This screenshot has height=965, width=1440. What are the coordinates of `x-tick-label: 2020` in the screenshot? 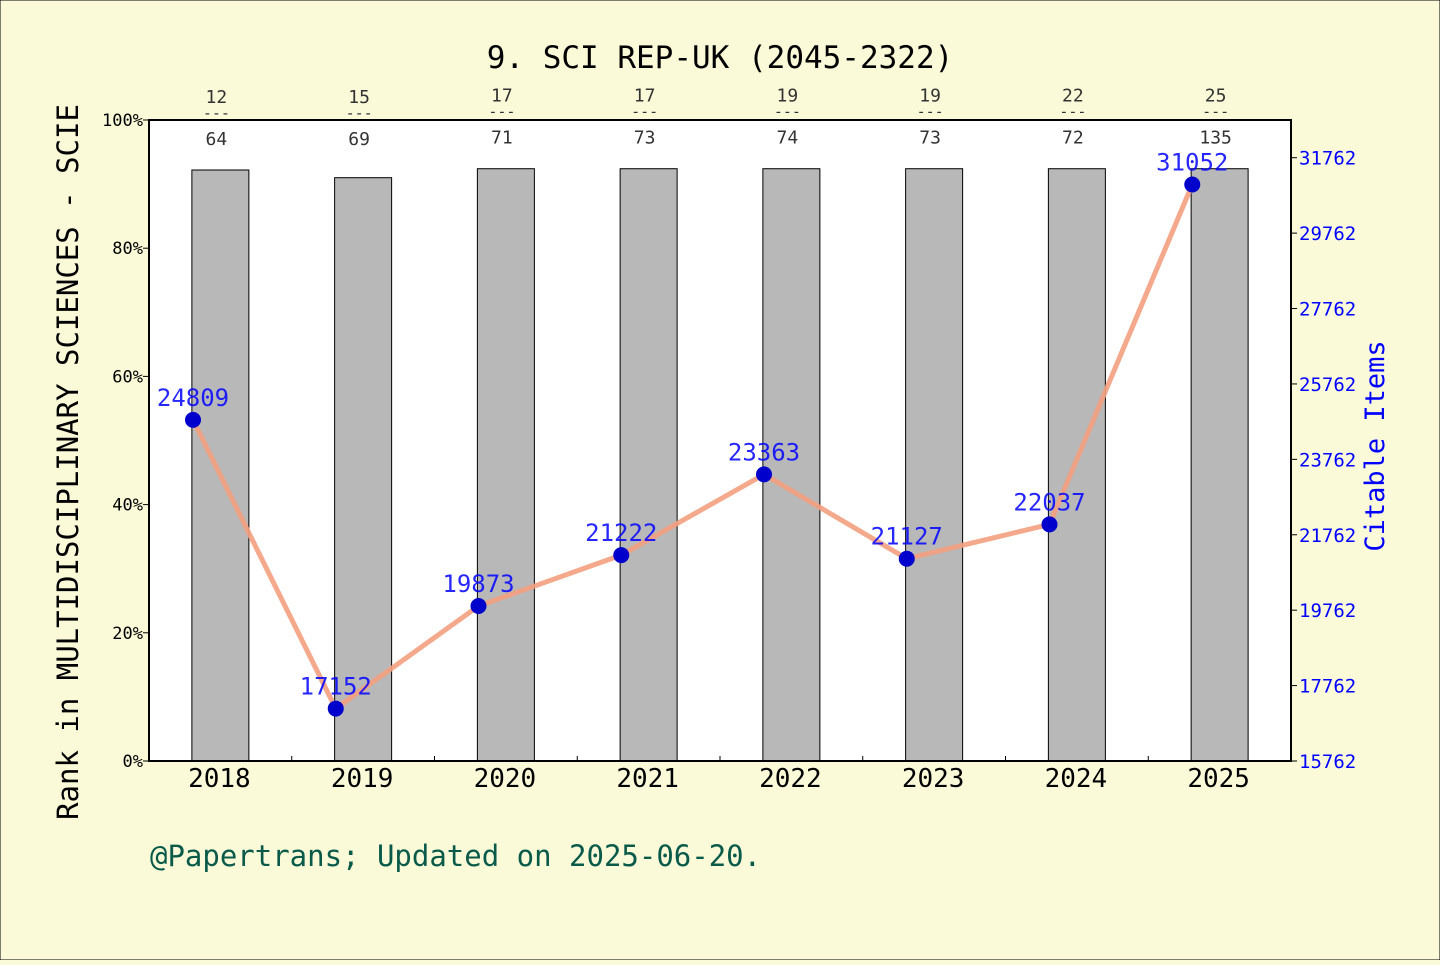 It's located at (505, 779).